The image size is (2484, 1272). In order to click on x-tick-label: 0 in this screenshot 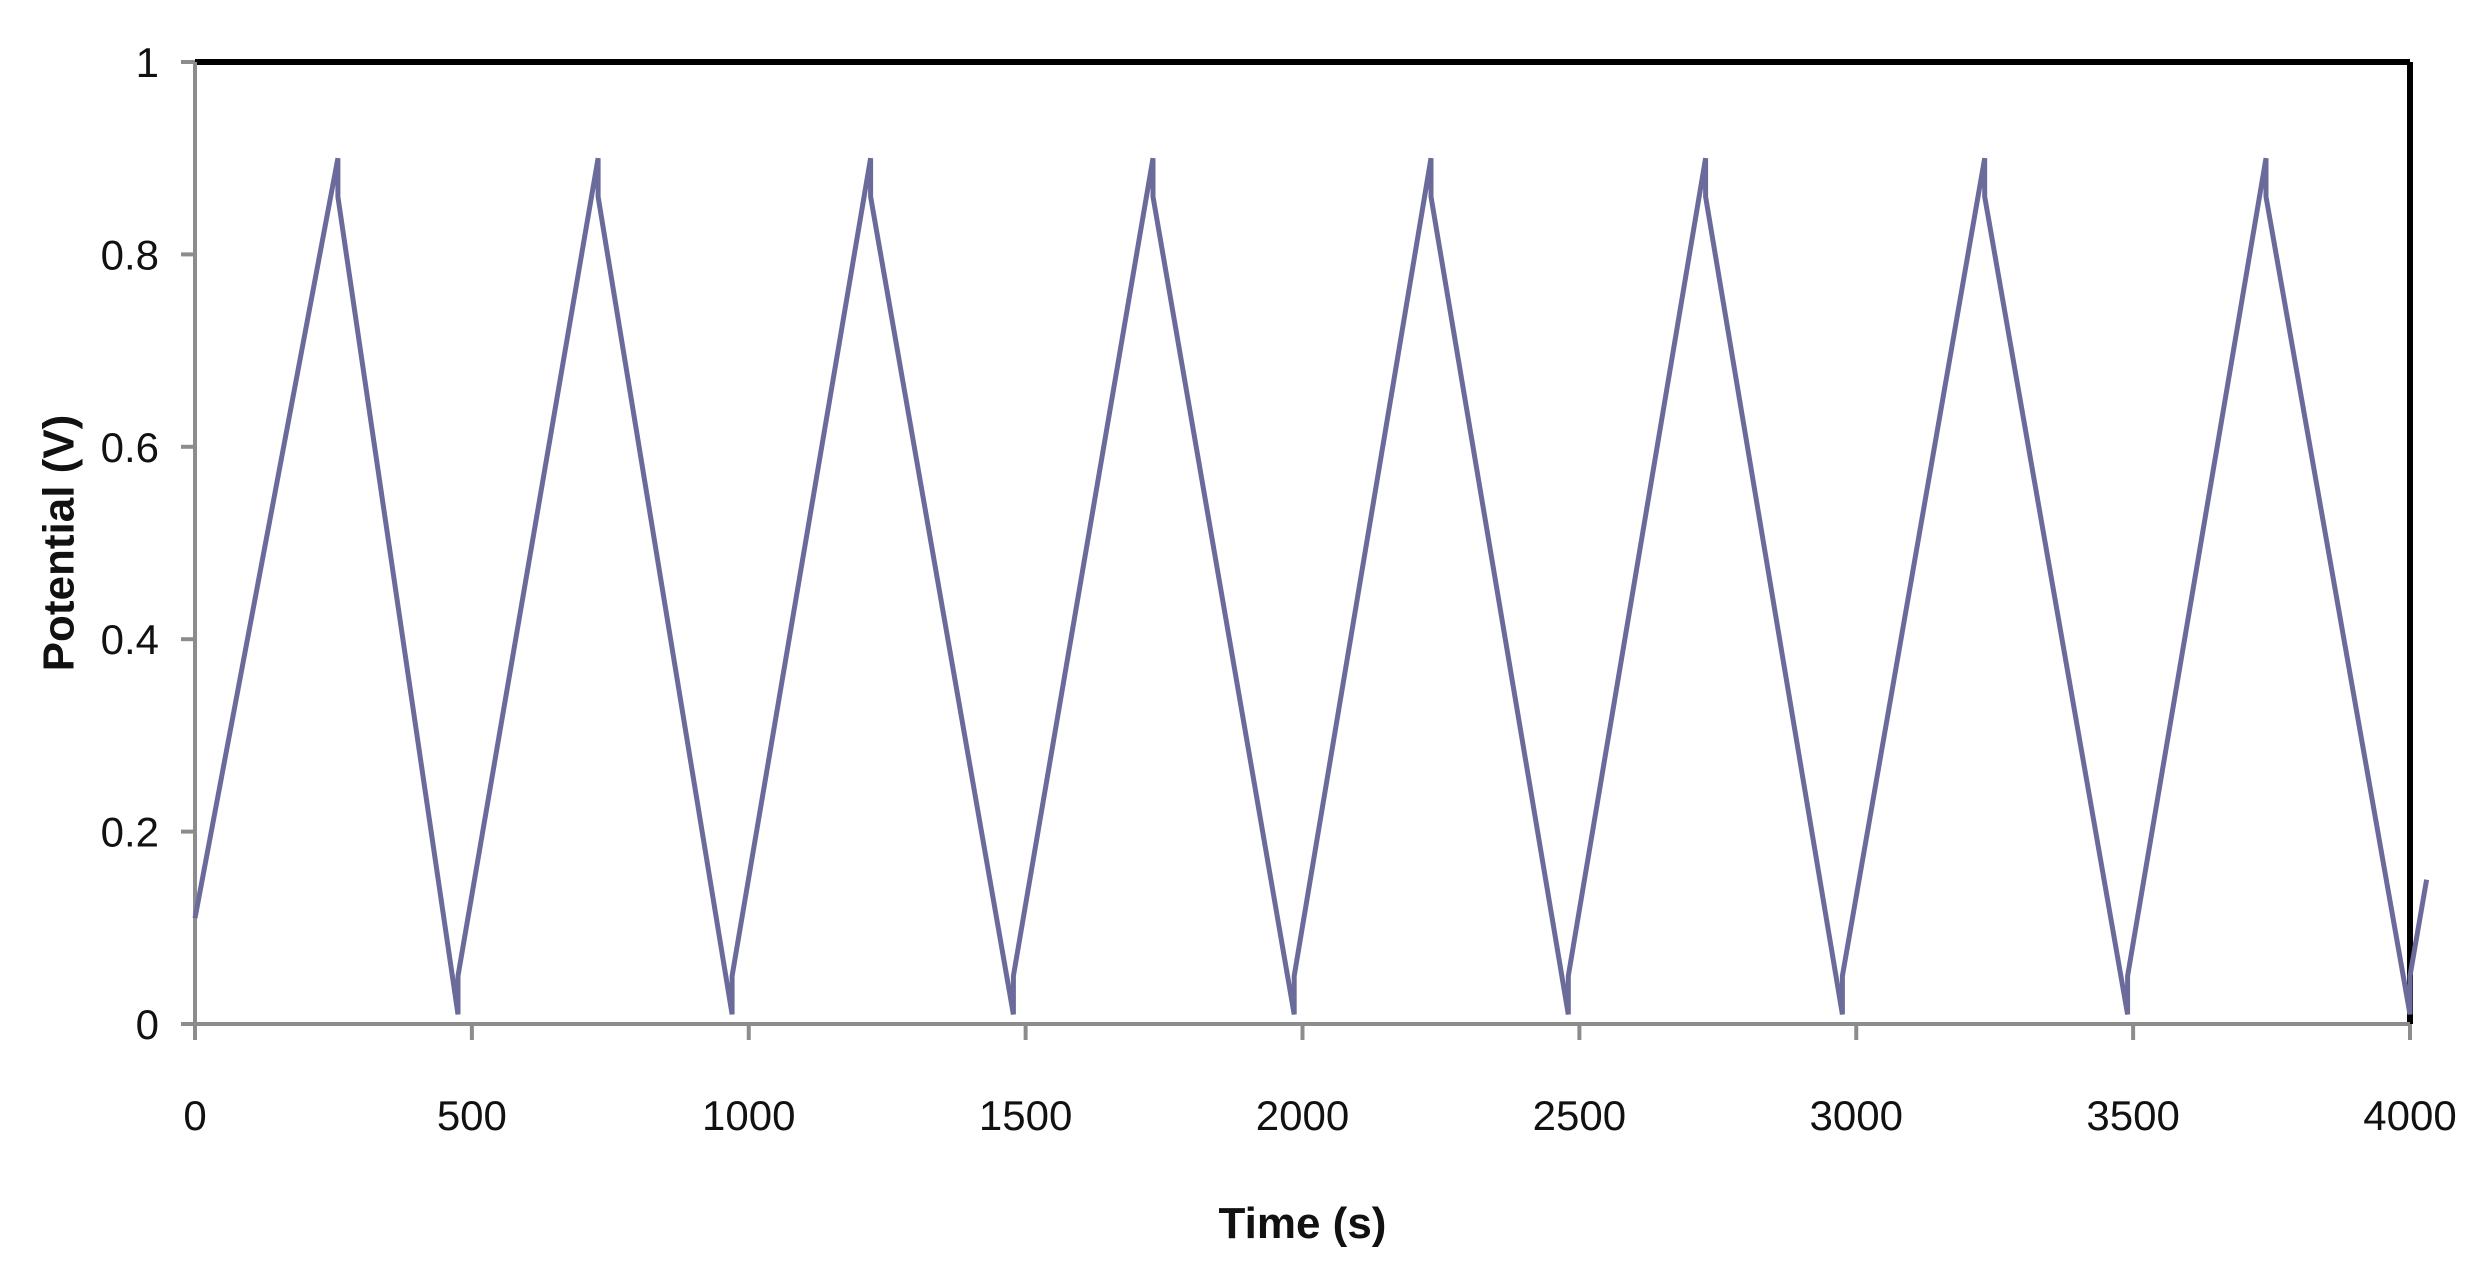, I will do `click(194, 1115)`.